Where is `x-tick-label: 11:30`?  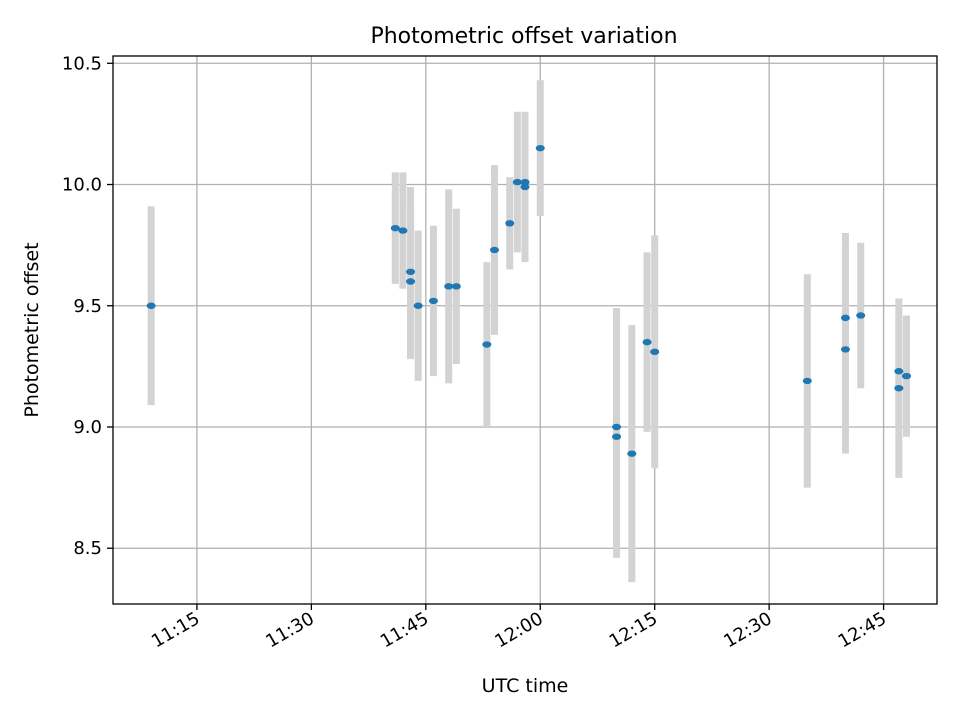
x-tick-label: 11:30 is located at coordinates (289, 630).